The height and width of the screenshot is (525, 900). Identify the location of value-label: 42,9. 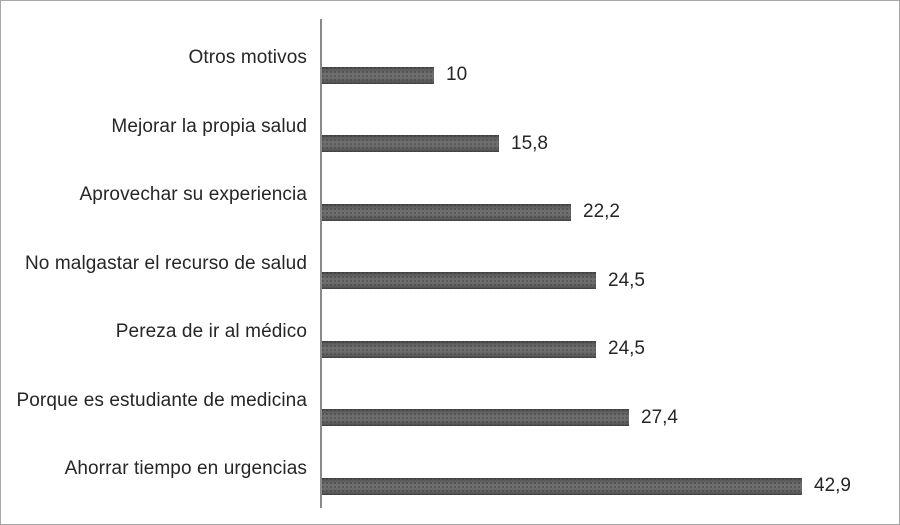
(832, 485).